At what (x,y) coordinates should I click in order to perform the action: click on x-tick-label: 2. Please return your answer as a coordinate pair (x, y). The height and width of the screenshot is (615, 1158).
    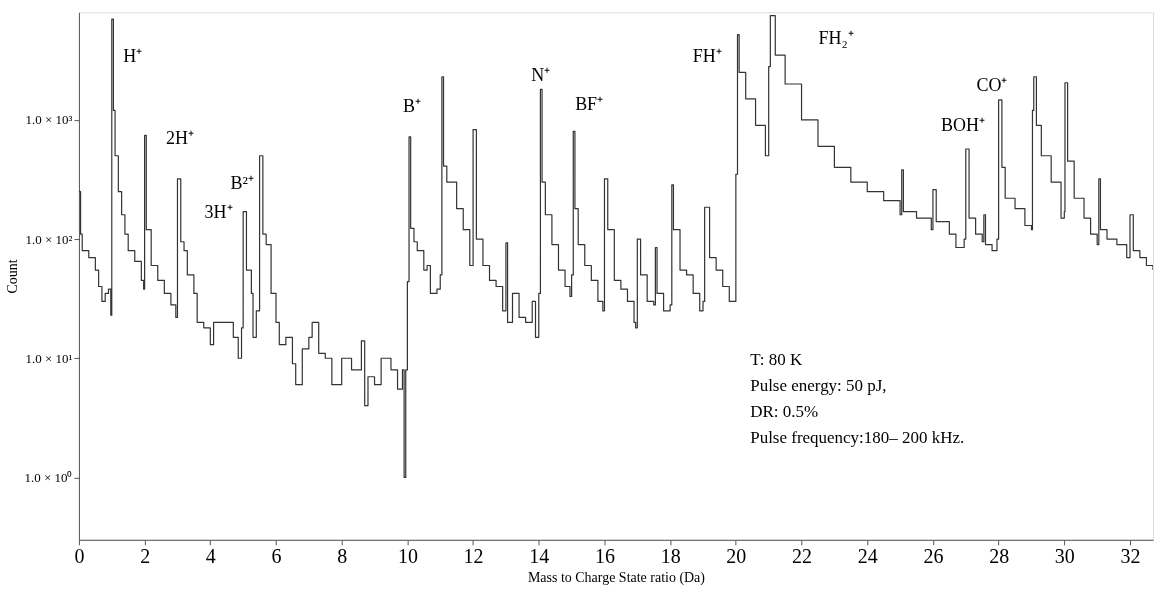
    Looking at the image, I should click on (145, 556).